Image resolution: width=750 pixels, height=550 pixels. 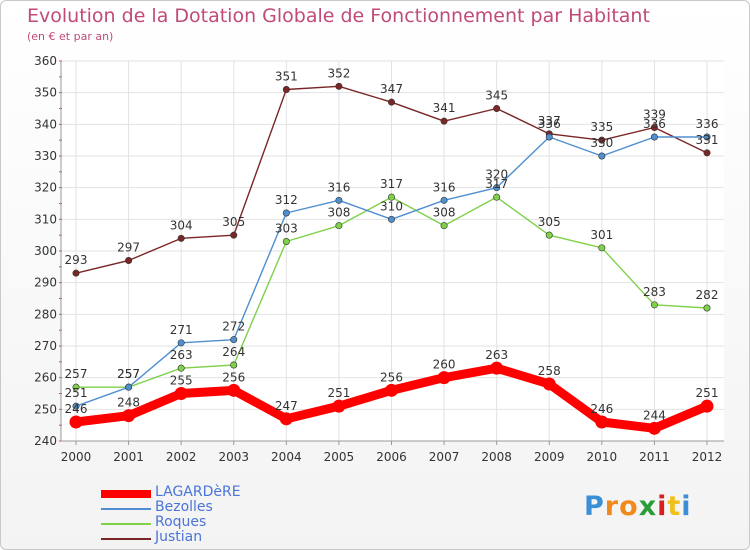 I want to click on x-tick-label: 2004, so click(x=286, y=457).